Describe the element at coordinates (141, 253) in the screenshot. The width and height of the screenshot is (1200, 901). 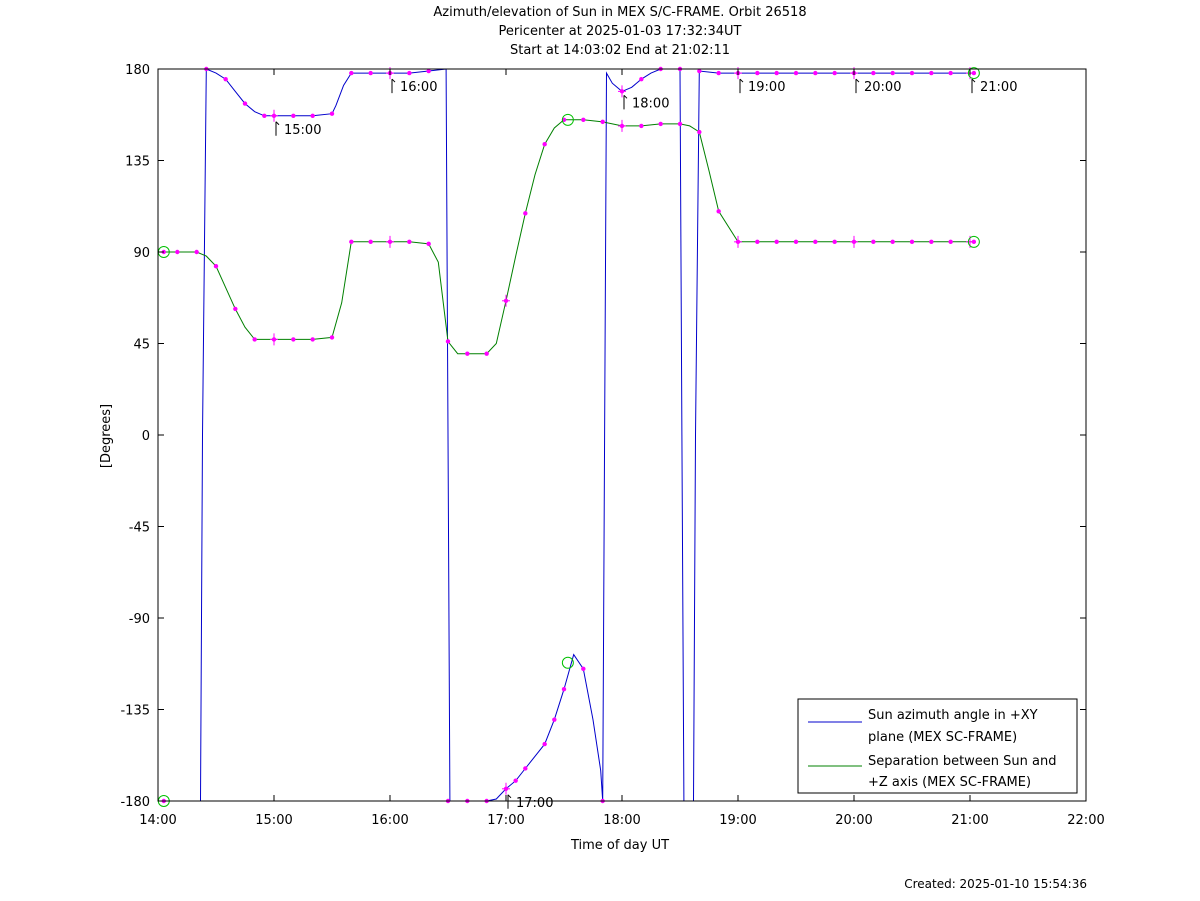
I see `y-tick-label: 90` at that location.